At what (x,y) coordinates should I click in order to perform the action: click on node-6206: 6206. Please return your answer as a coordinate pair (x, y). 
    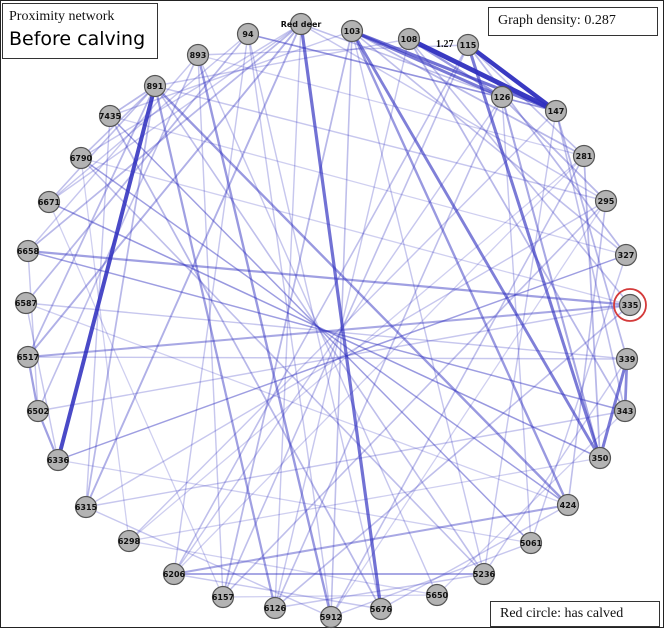
    Looking at the image, I should click on (174, 574).